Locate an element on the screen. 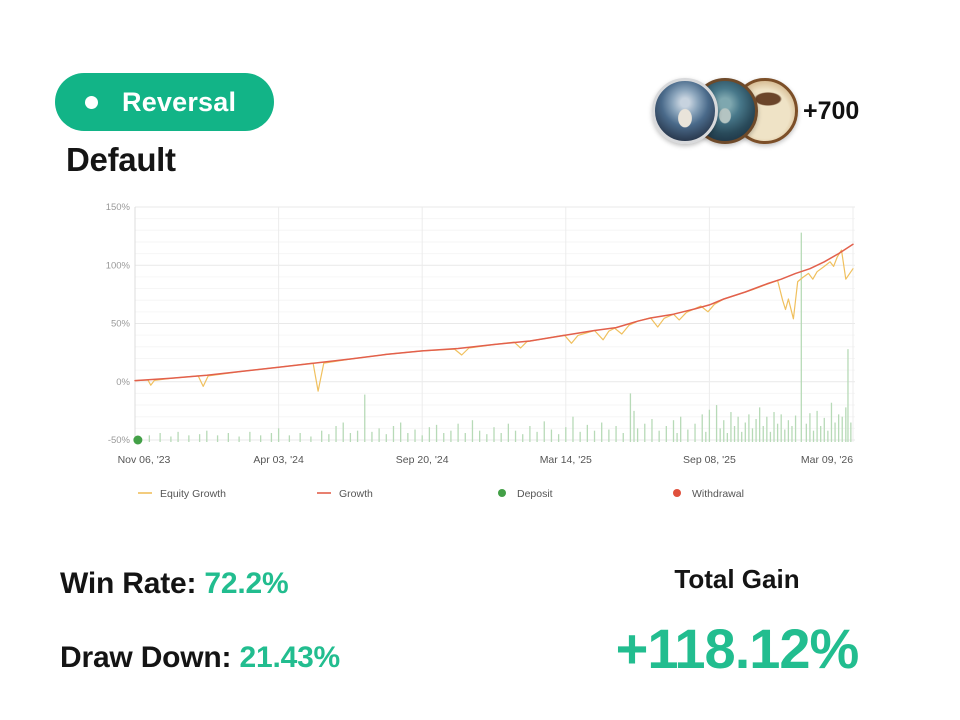  equity-growth-line is located at coordinates (494, 320).